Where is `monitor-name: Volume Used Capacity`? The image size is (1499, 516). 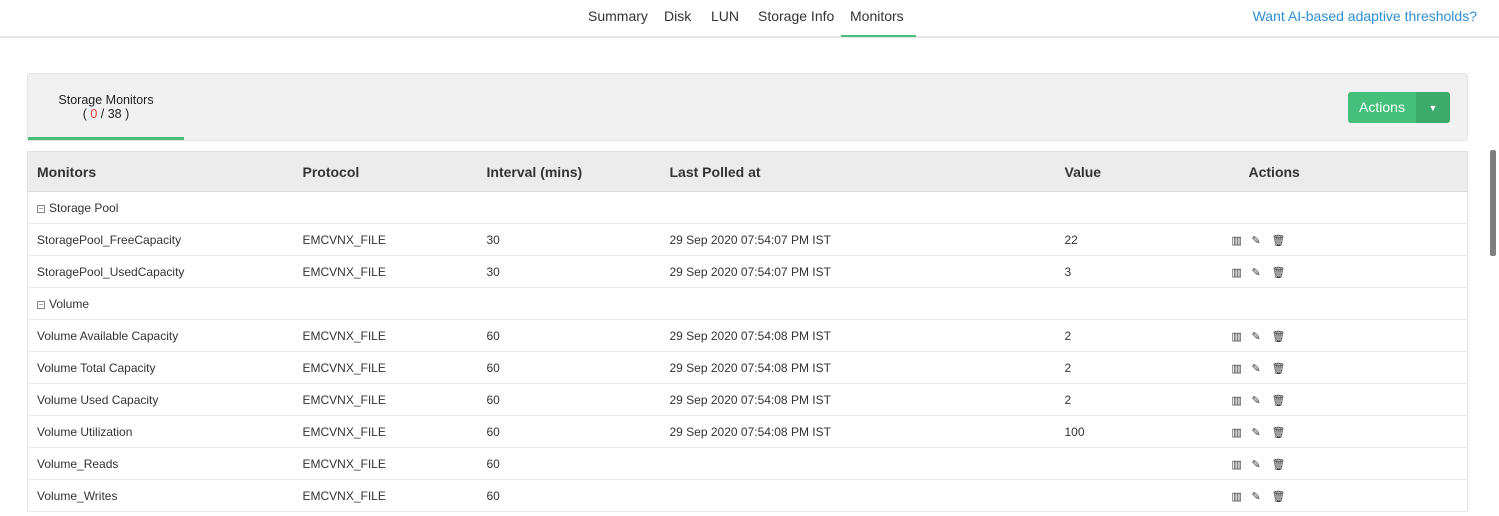 monitor-name: Volume Used Capacity is located at coordinates (165, 399).